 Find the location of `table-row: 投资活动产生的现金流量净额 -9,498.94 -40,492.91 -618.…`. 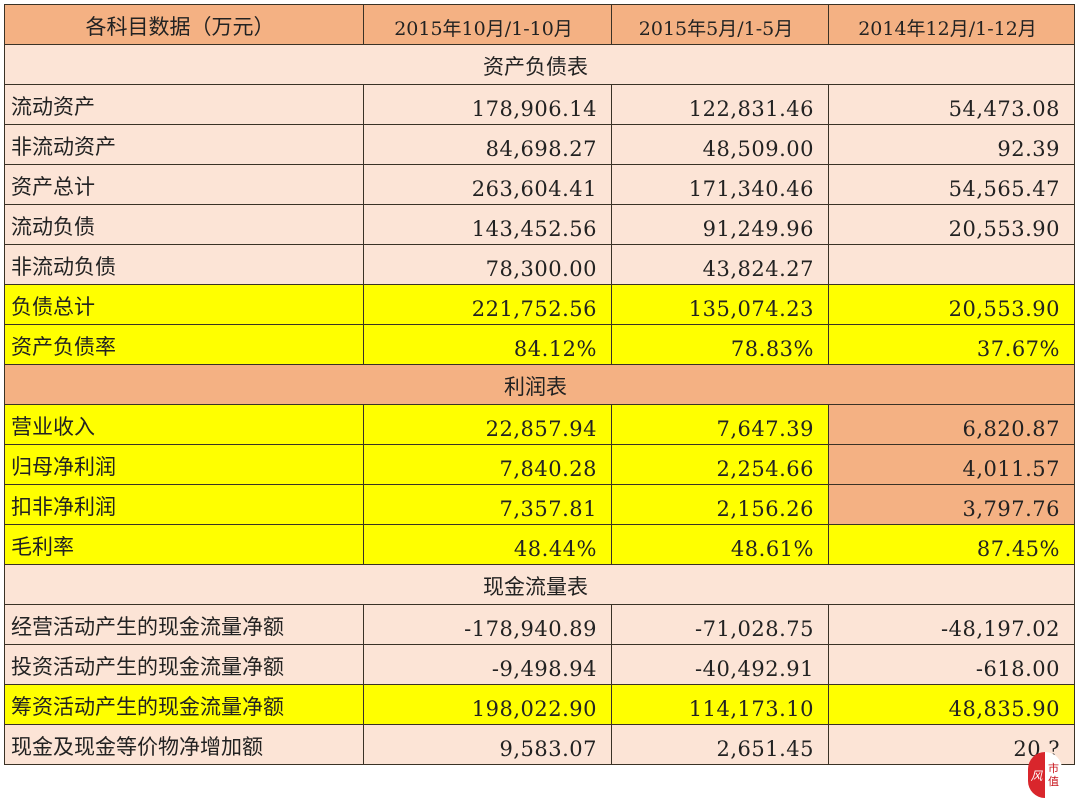

table-row: 投资活动产生的现金流量净额 -9,498.94 -40,492.91 -618.… is located at coordinates (539, 664).